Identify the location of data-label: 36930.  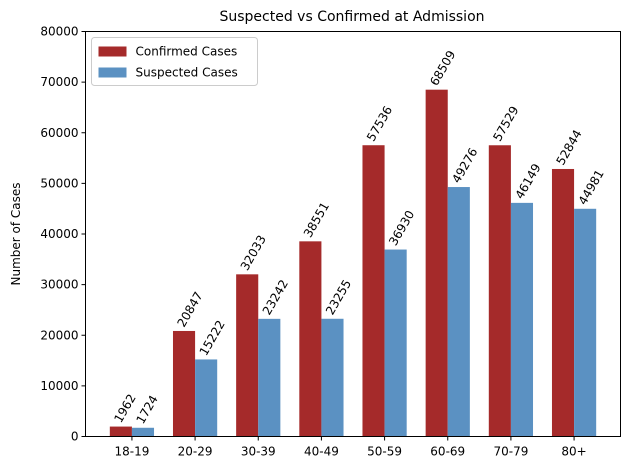
(401, 228).